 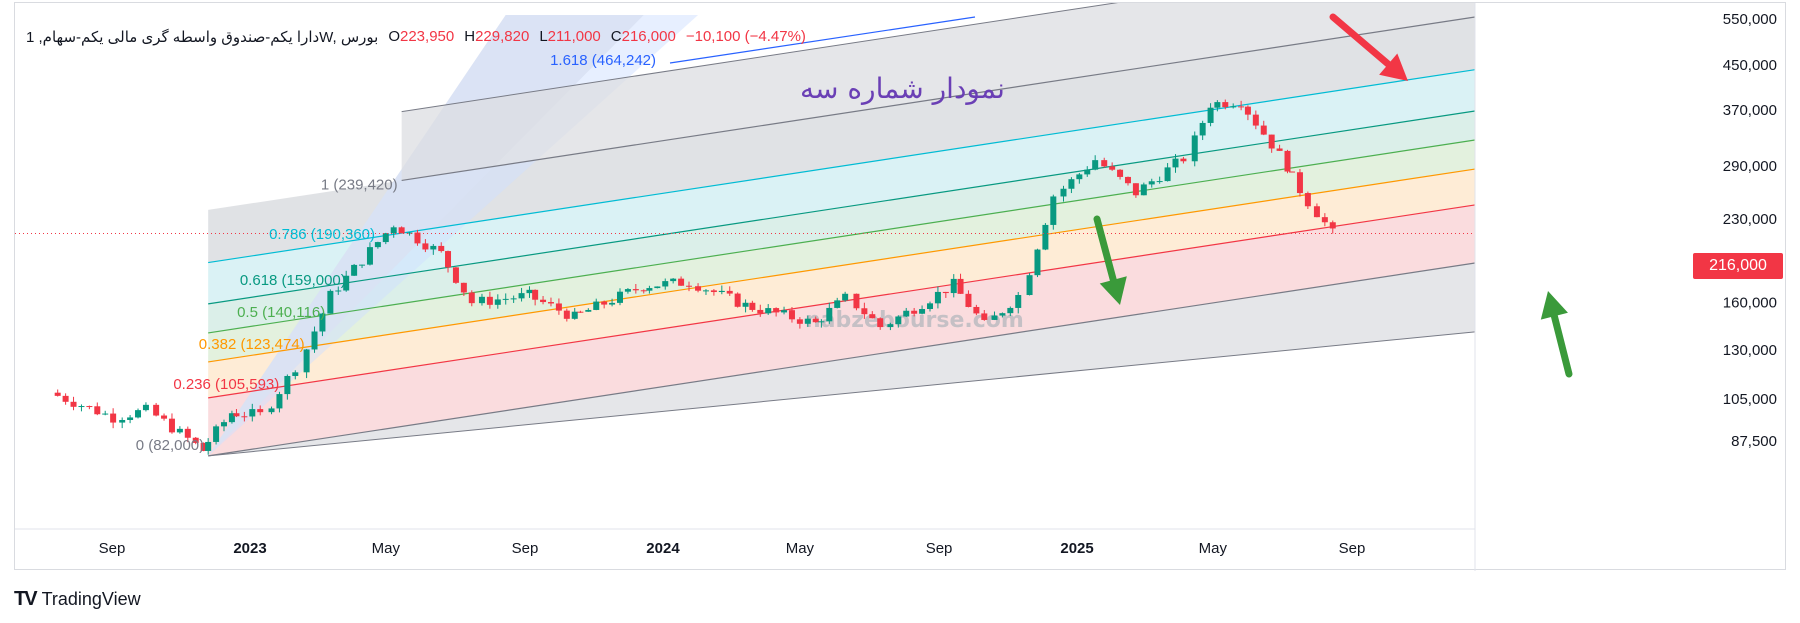 What do you see at coordinates (77, 599) in the screenshot?
I see `tradingview-brand: TV TradingView` at bounding box center [77, 599].